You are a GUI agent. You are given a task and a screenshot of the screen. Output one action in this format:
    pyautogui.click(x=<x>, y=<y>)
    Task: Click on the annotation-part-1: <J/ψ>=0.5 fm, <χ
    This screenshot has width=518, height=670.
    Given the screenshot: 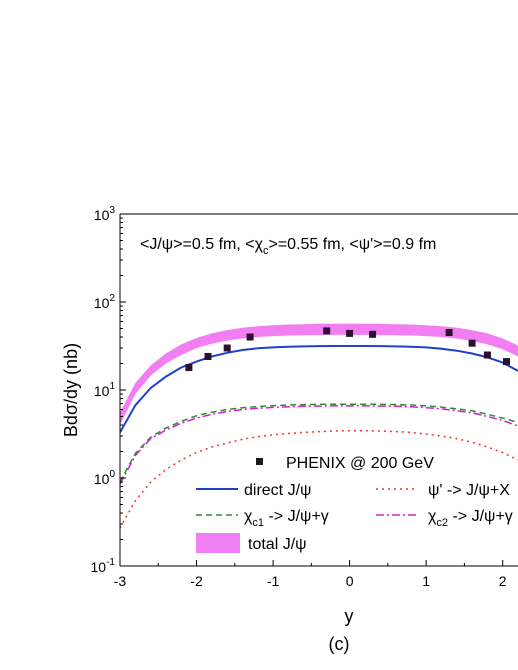 What is the action you would take?
    pyautogui.click(x=202, y=244)
    